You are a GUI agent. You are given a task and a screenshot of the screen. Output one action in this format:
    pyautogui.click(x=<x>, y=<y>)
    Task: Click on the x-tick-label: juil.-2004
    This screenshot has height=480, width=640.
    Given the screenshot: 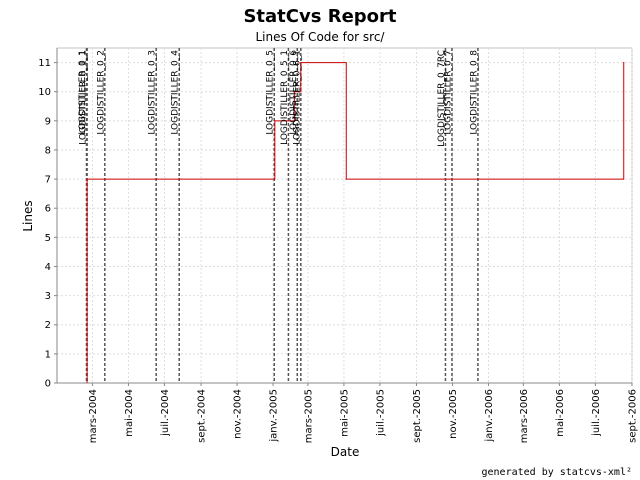 What is the action you would take?
    pyautogui.click(x=165, y=413)
    